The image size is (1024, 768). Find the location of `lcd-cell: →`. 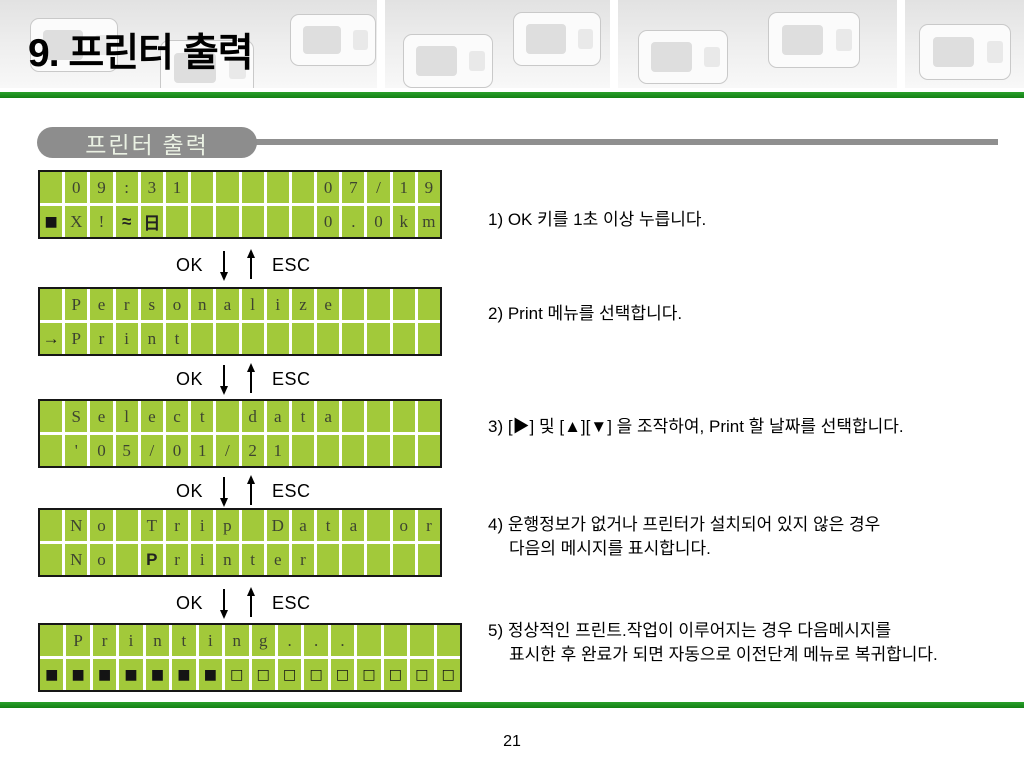

lcd-cell: → is located at coordinates (51, 338).